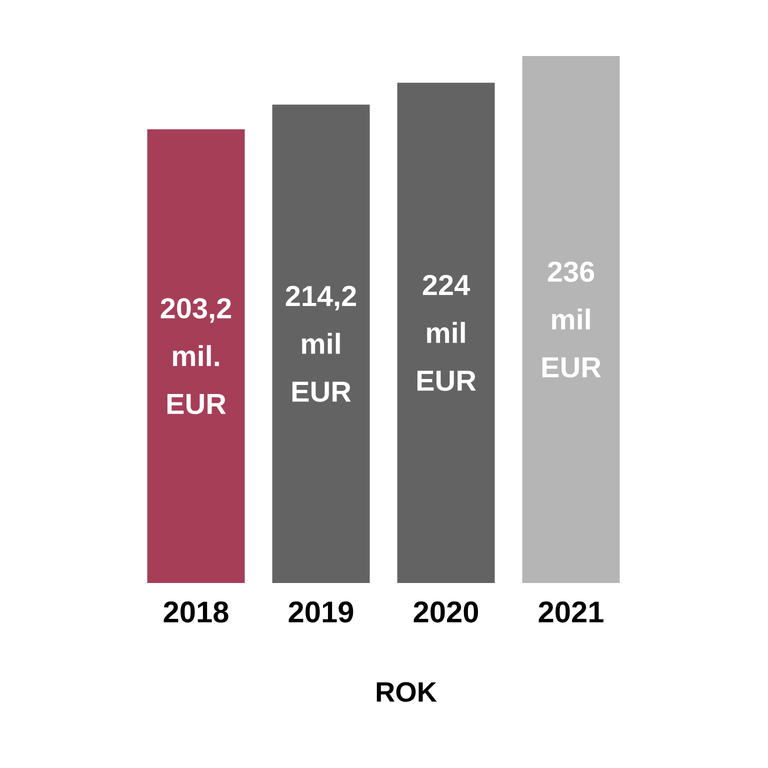 The height and width of the screenshot is (768, 768). I want to click on data-label: 224 mil EUR, so click(446, 332).